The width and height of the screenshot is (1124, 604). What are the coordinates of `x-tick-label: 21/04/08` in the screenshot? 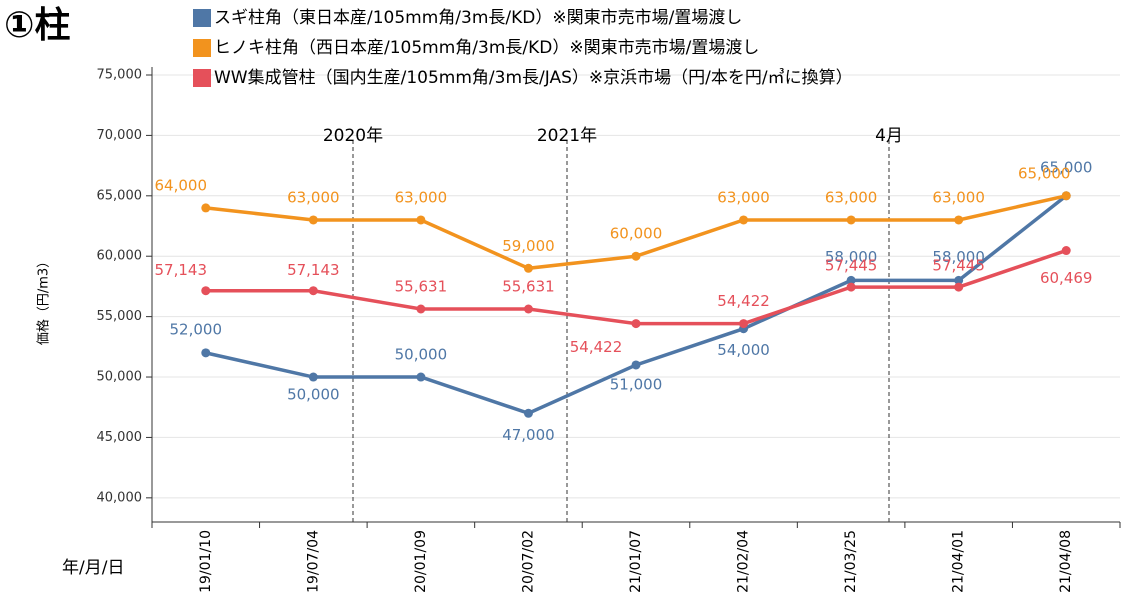 It's located at (1066, 561).